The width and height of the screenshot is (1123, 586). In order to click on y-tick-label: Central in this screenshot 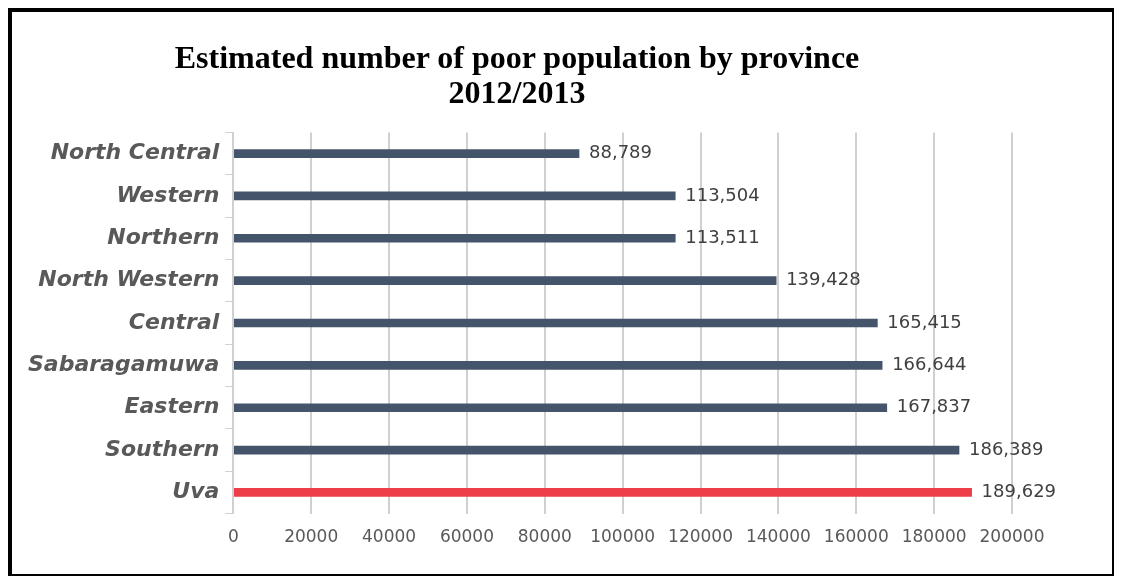, I will do `click(174, 321)`.